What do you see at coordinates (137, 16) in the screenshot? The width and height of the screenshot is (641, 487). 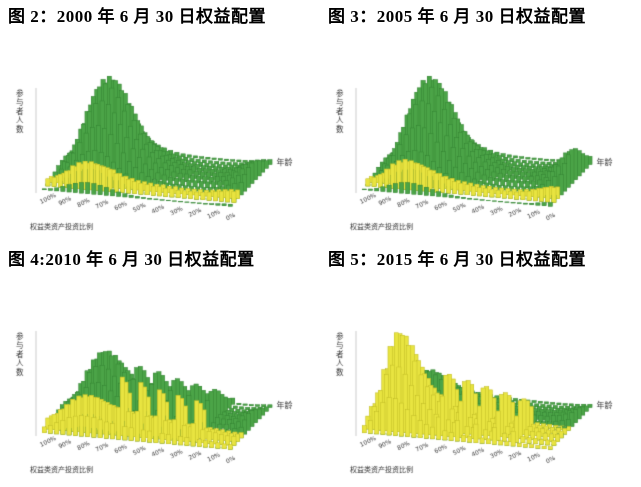 I see `figure-2-title: 图 2：2000 年 6 月 30 日权益配置` at bounding box center [137, 16].